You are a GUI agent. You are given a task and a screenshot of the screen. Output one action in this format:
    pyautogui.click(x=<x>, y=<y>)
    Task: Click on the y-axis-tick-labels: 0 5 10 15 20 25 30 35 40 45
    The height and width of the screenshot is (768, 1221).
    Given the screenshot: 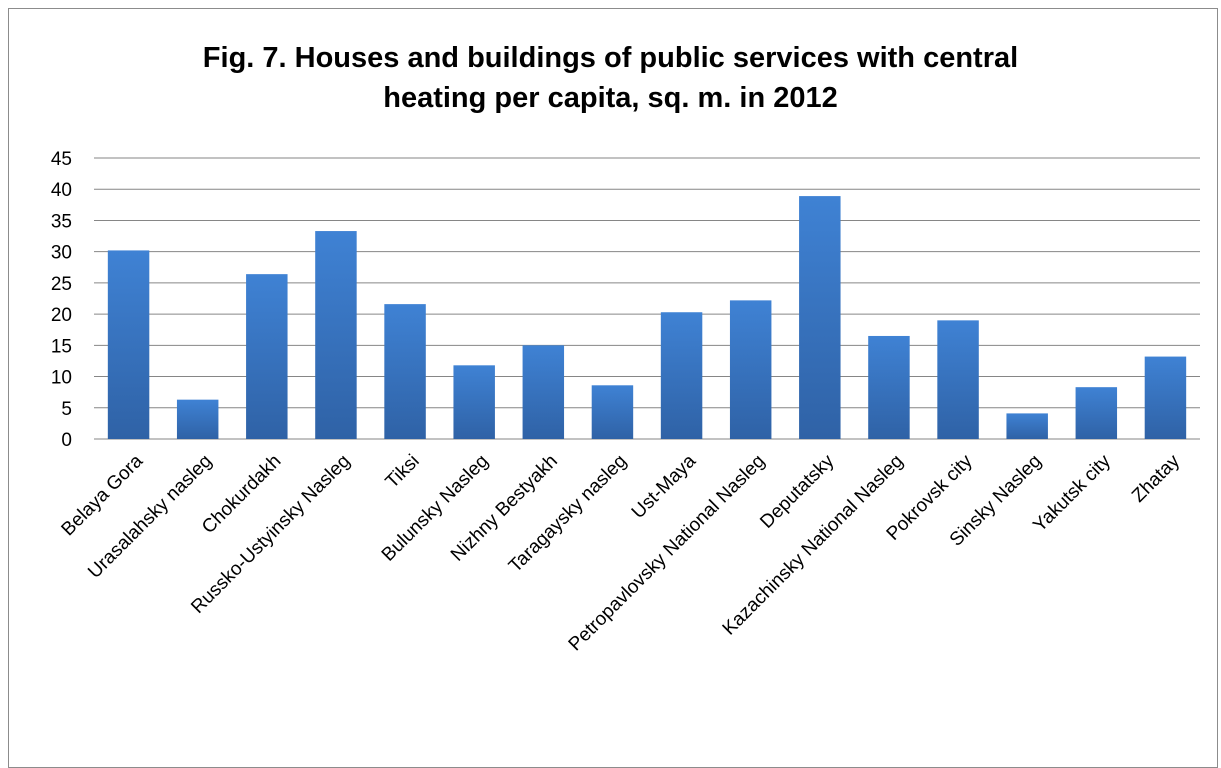 What is the action you would take?
    pyautogui.click(x=61, y=300)
    